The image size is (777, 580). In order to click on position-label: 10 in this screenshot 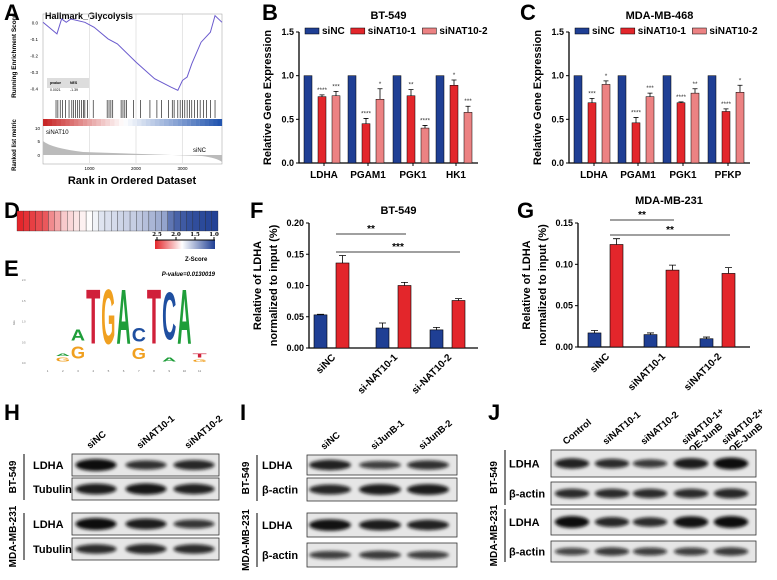, I will do `click(185, 371)`.